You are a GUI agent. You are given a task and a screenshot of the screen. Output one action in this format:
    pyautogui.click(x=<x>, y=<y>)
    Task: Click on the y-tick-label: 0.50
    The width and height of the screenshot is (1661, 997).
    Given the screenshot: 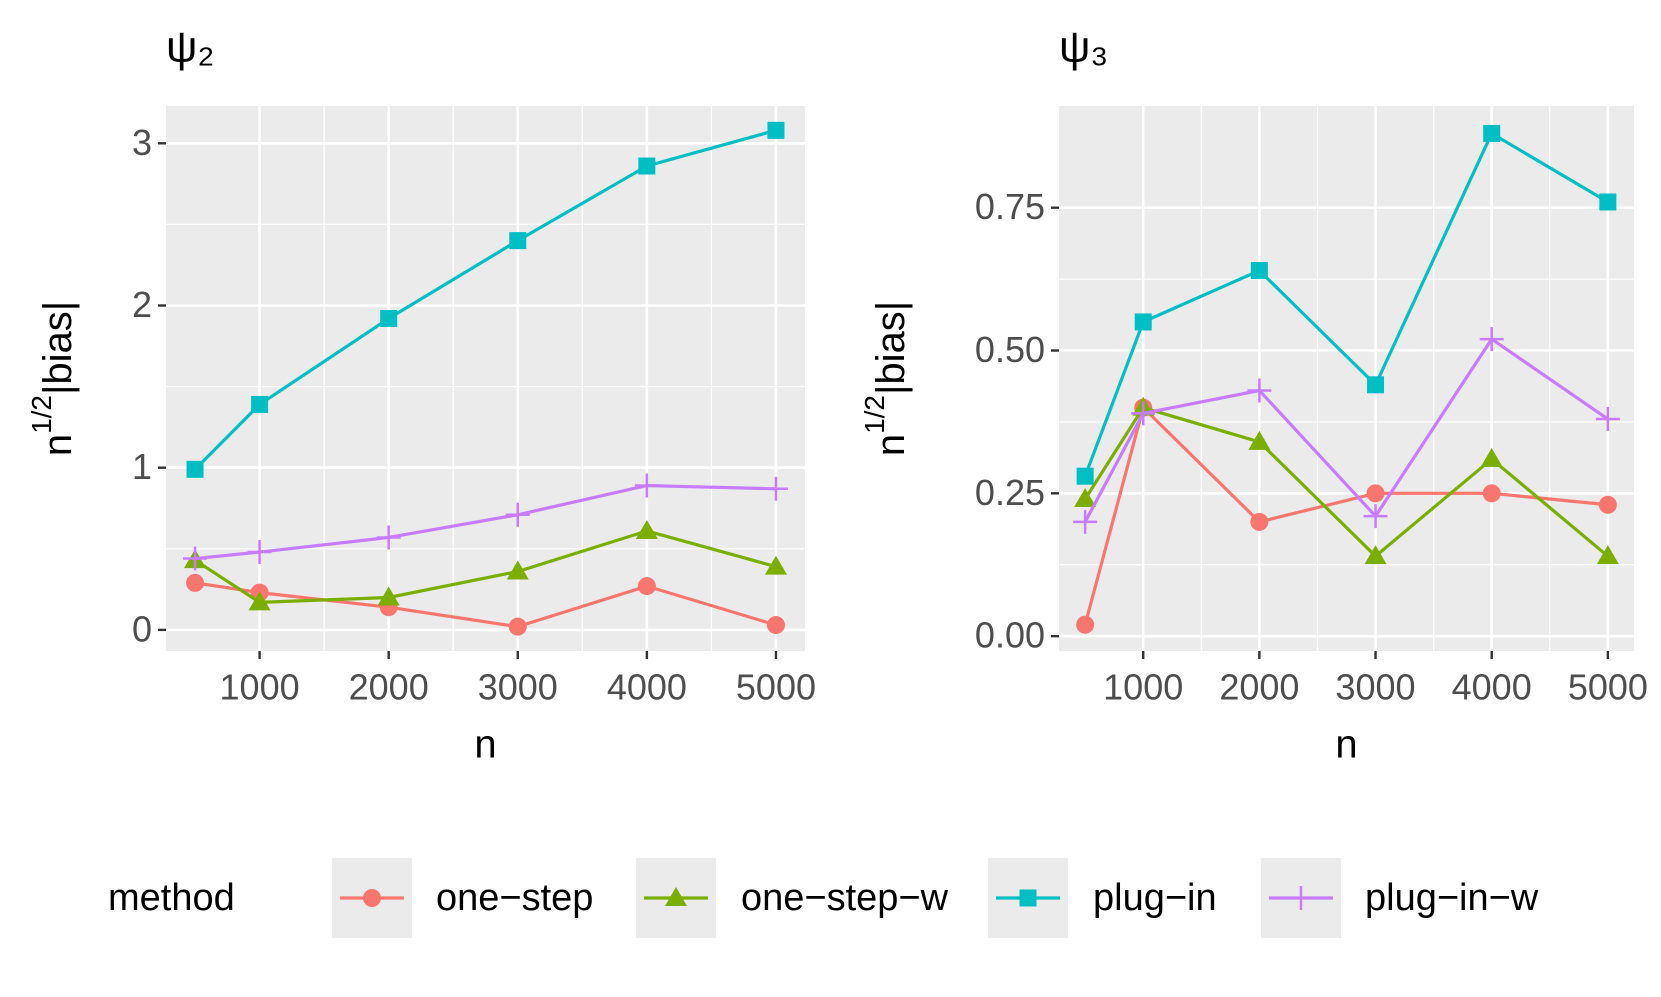 What is the action you would take?
    pyautogui.click(x=1010, y=349)
    